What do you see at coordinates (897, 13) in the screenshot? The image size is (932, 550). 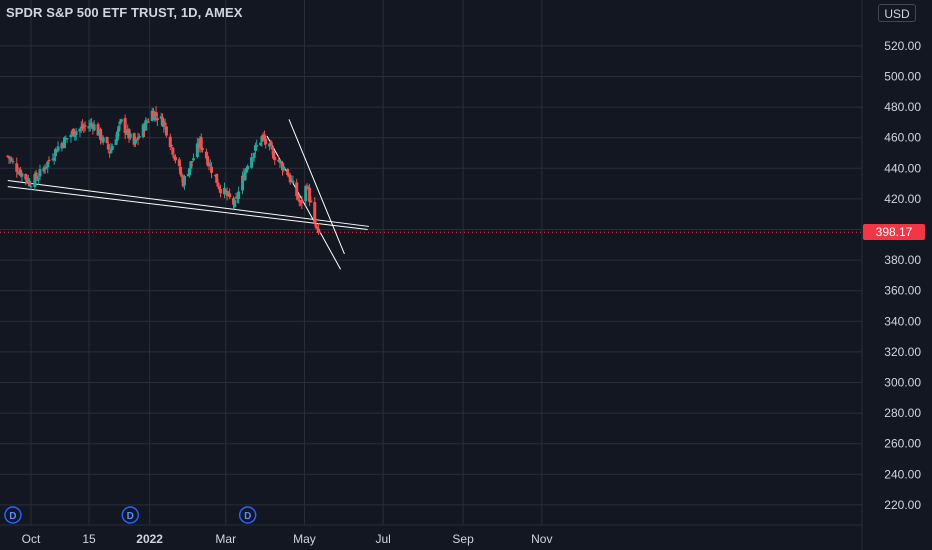 I see `currency-button: USD` at bounding box center [897, 13].